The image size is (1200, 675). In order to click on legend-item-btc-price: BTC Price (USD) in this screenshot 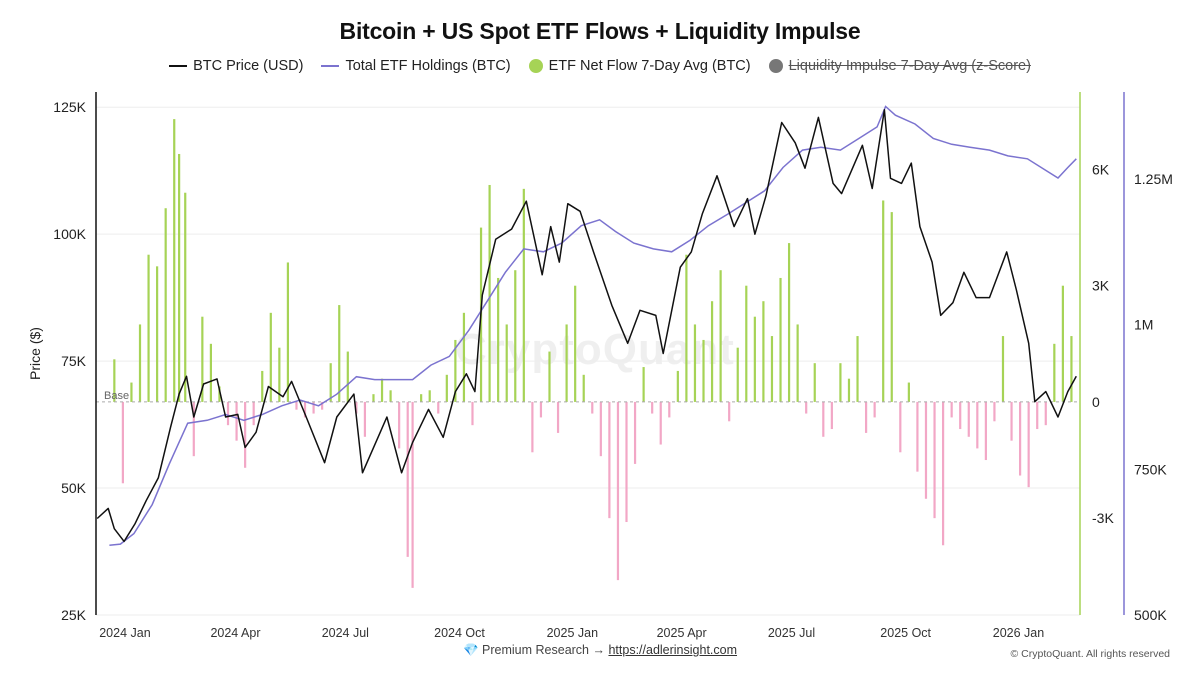, I will do `click(236, 66)`.